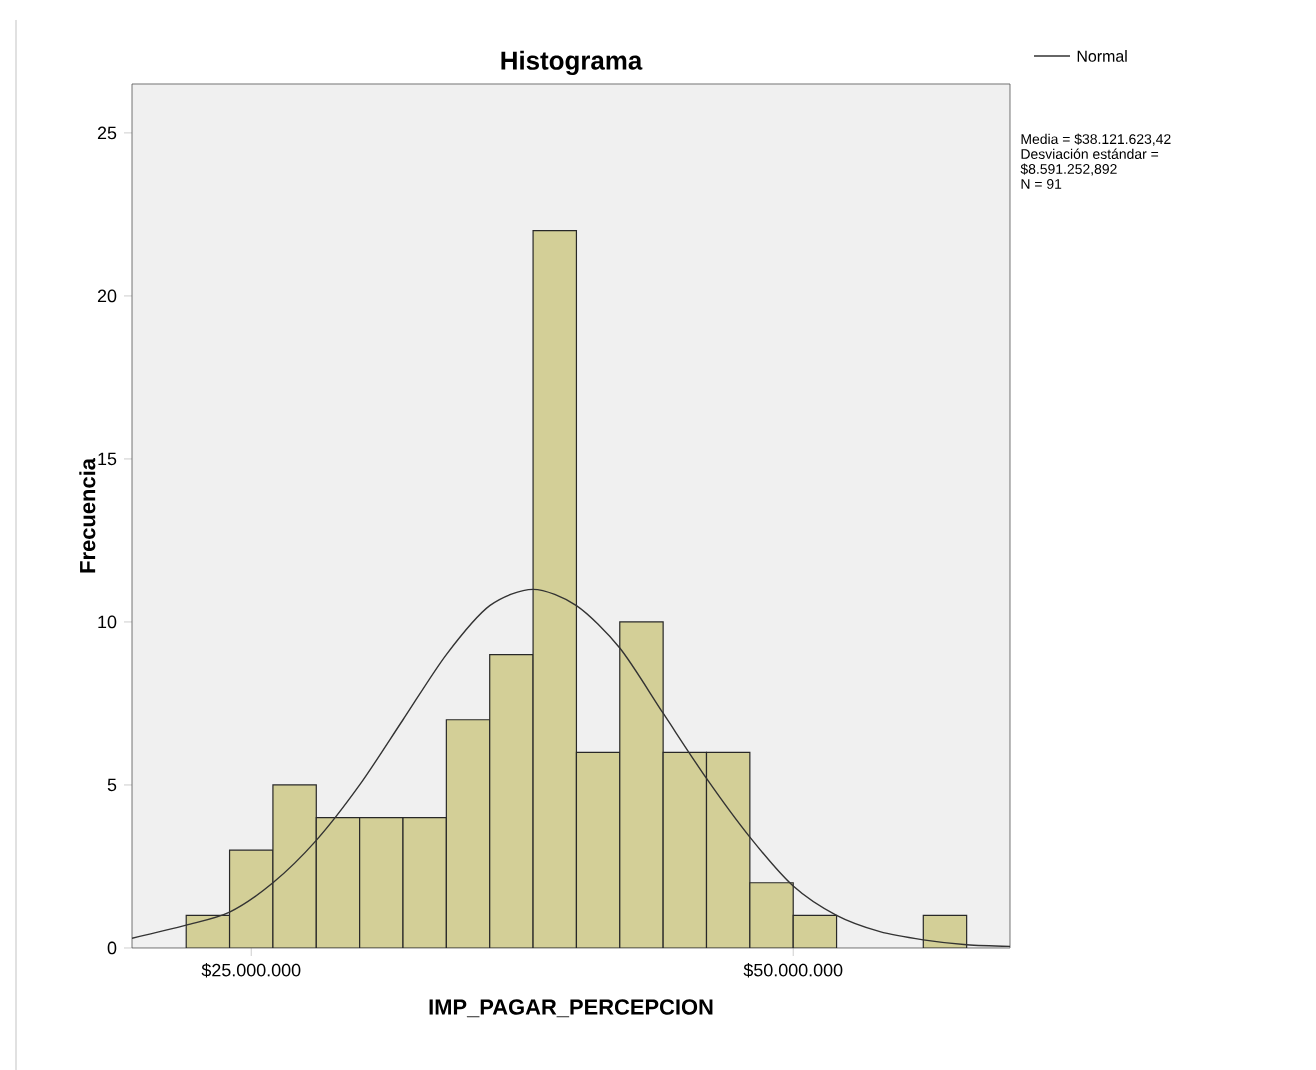  What do you see at coordinates (112, 948) in the screenshot?
I see `y-tick-label: 0` at bounding box center [112, 948].